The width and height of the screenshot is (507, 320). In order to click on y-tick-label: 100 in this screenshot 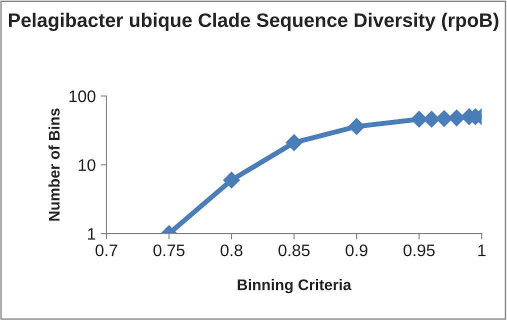, I will do `click(83, 96)`.